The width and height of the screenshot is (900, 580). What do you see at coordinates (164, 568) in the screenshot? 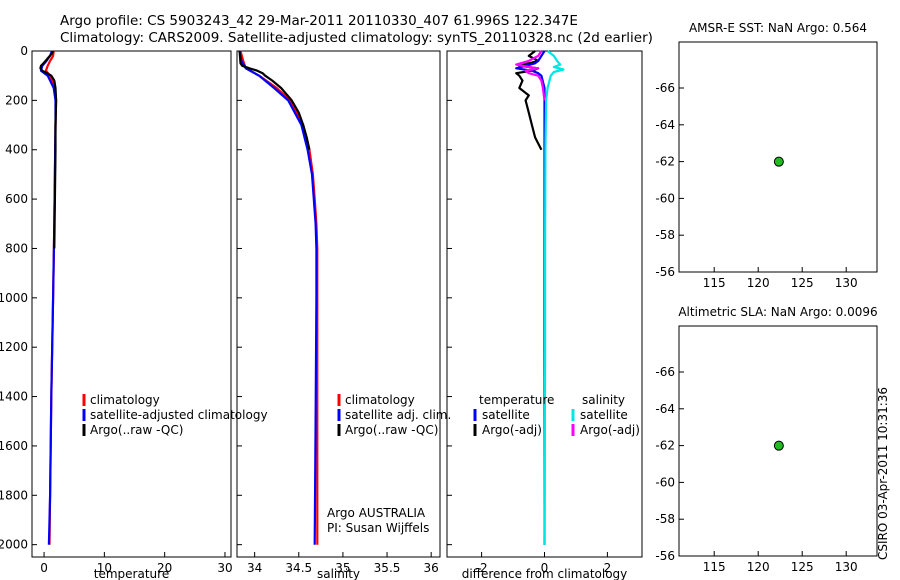
I see `temperature-xtick-label: 20` at bounding box center [164, 568].